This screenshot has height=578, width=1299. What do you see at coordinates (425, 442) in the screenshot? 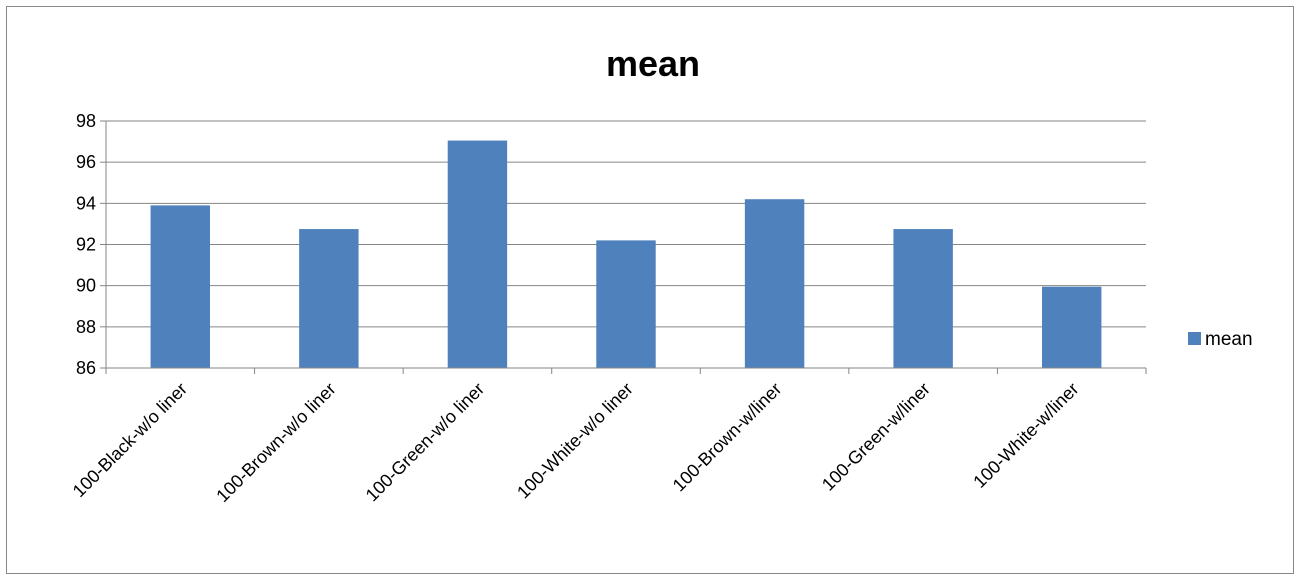
I see `x-category-label: 100-Green-w/o liner` at bounding box center [425, 442].